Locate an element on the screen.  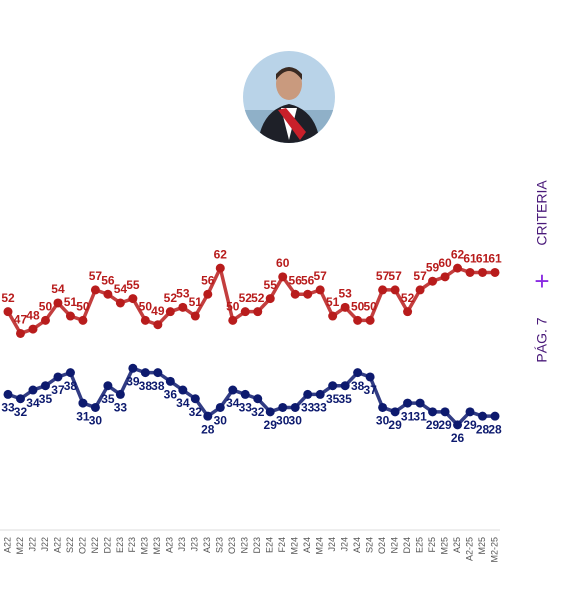
x-tick-label: M24 is located at coordinates (295, 546).